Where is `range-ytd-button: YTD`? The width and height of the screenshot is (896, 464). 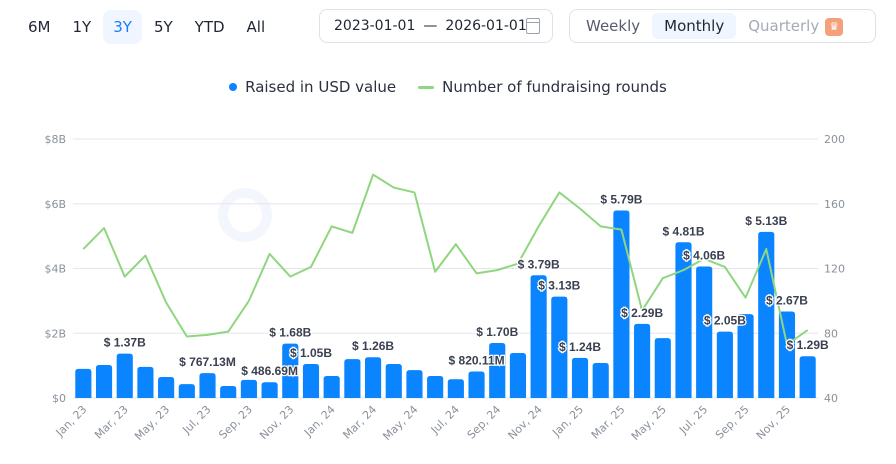 range-ytd-button: YTD is located at coordinates (209, 27).